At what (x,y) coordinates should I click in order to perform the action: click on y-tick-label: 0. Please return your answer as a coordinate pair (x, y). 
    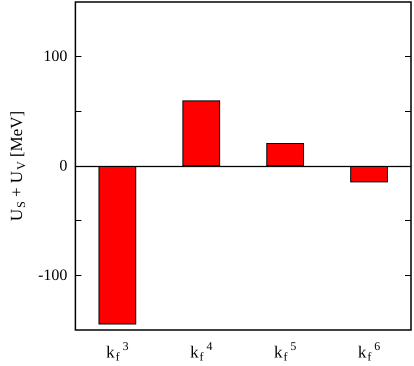
    Looking at the image, I should click on (63, 166).